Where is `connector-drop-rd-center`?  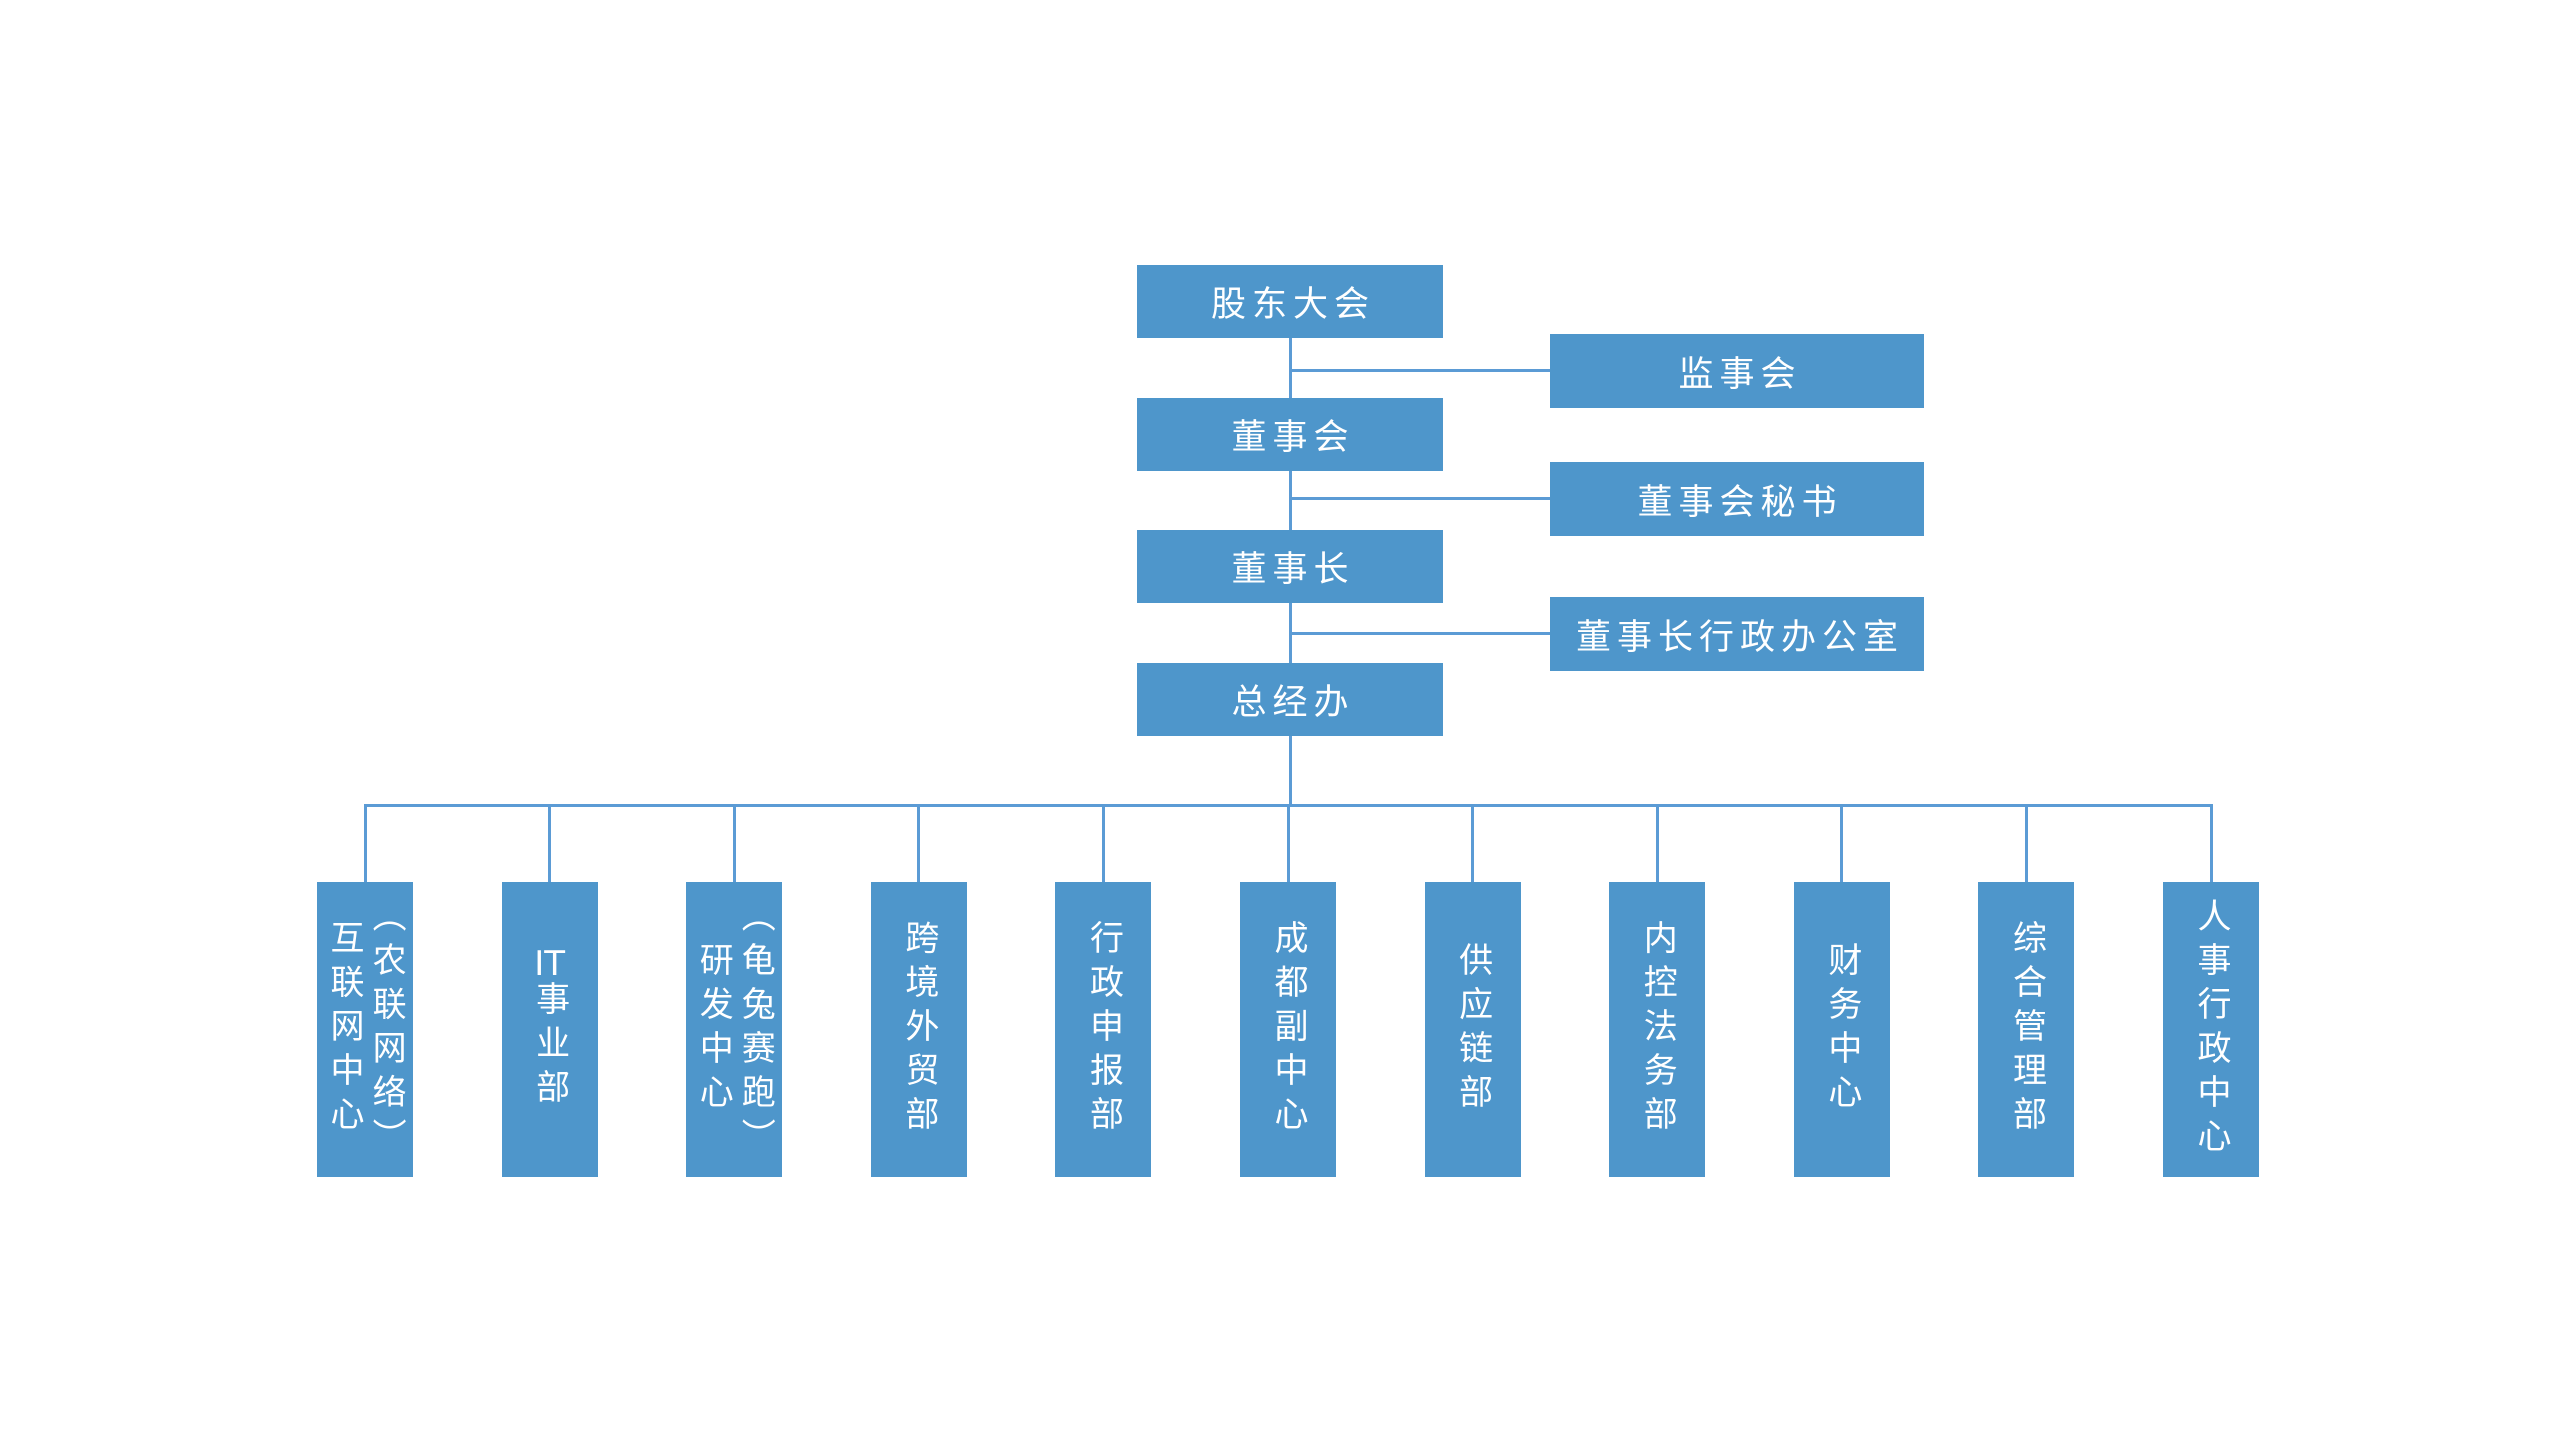 connector-drop-rd-center is located at coordinates (734, 844).